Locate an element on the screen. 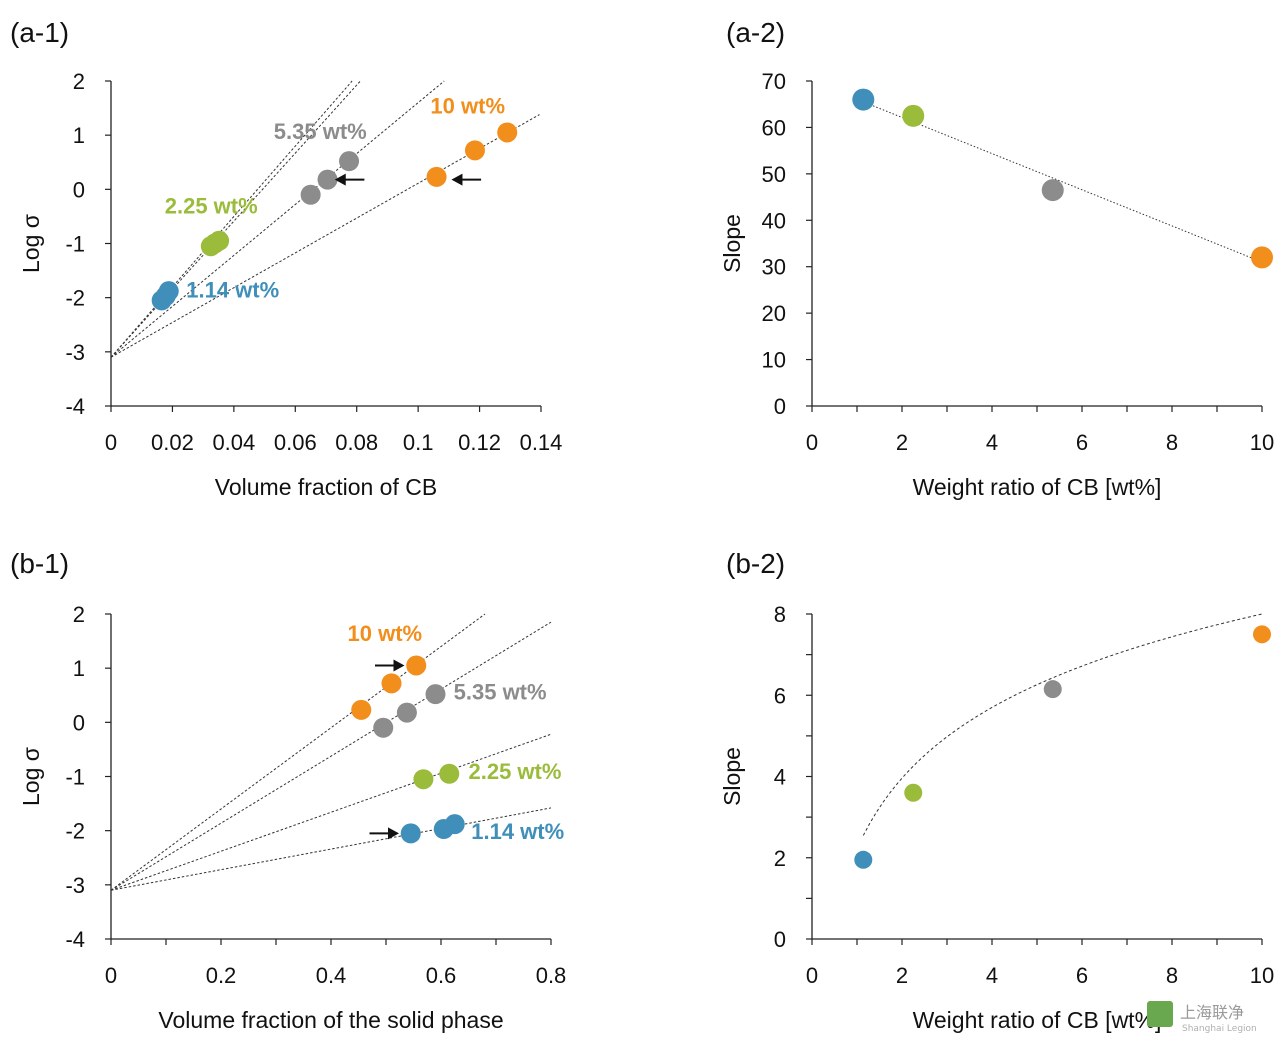  y-tick-label: -1 is located at coordinates (75, 244).